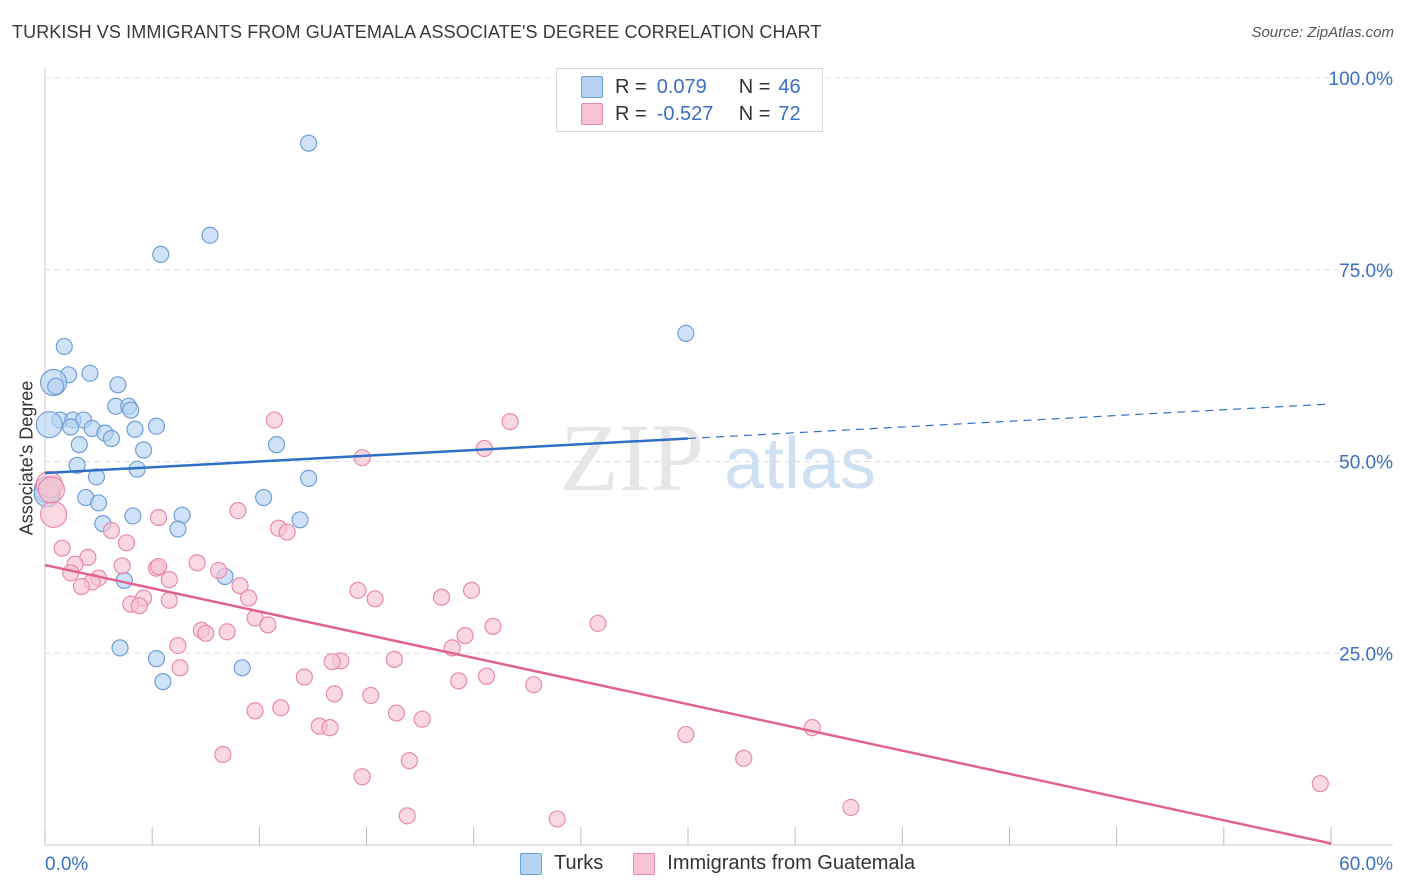 Image resolution: width=1406 pixels, height=892 pixels. What do you see at coordinates (366, 456) in the screenshot?
I see `turks-trend-line` at bounding box center [366, 456].